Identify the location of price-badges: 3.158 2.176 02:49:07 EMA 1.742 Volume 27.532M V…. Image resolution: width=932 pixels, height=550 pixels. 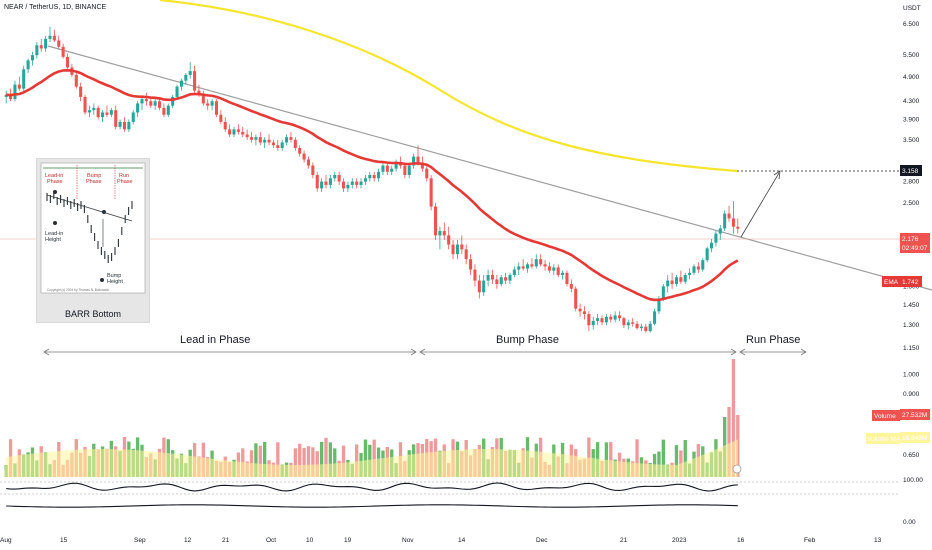
(831, 319).